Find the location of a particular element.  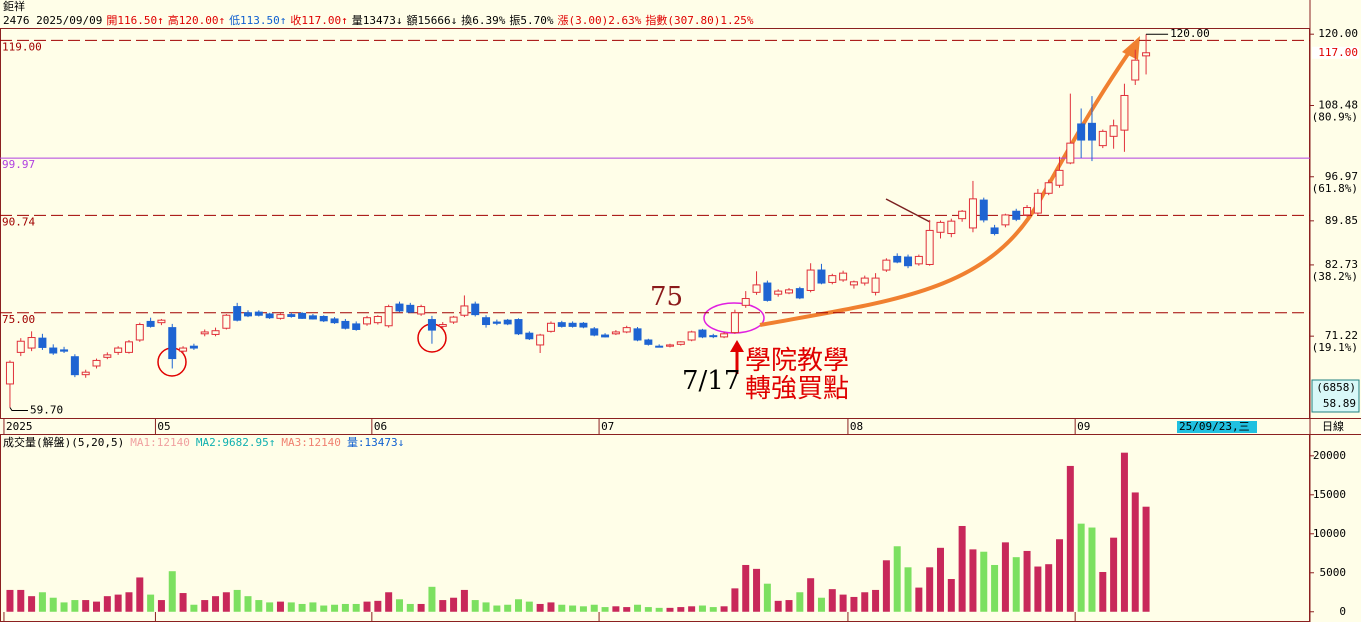

high-label: 120.00 is located at coordinates (1190, 33).